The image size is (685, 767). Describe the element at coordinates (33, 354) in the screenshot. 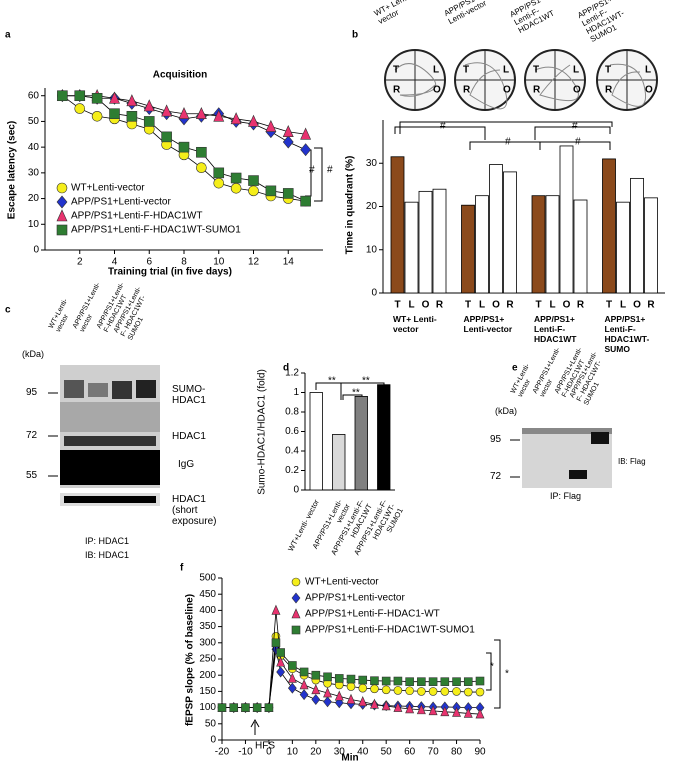

I see `kda-label: (kDa)` at that location.